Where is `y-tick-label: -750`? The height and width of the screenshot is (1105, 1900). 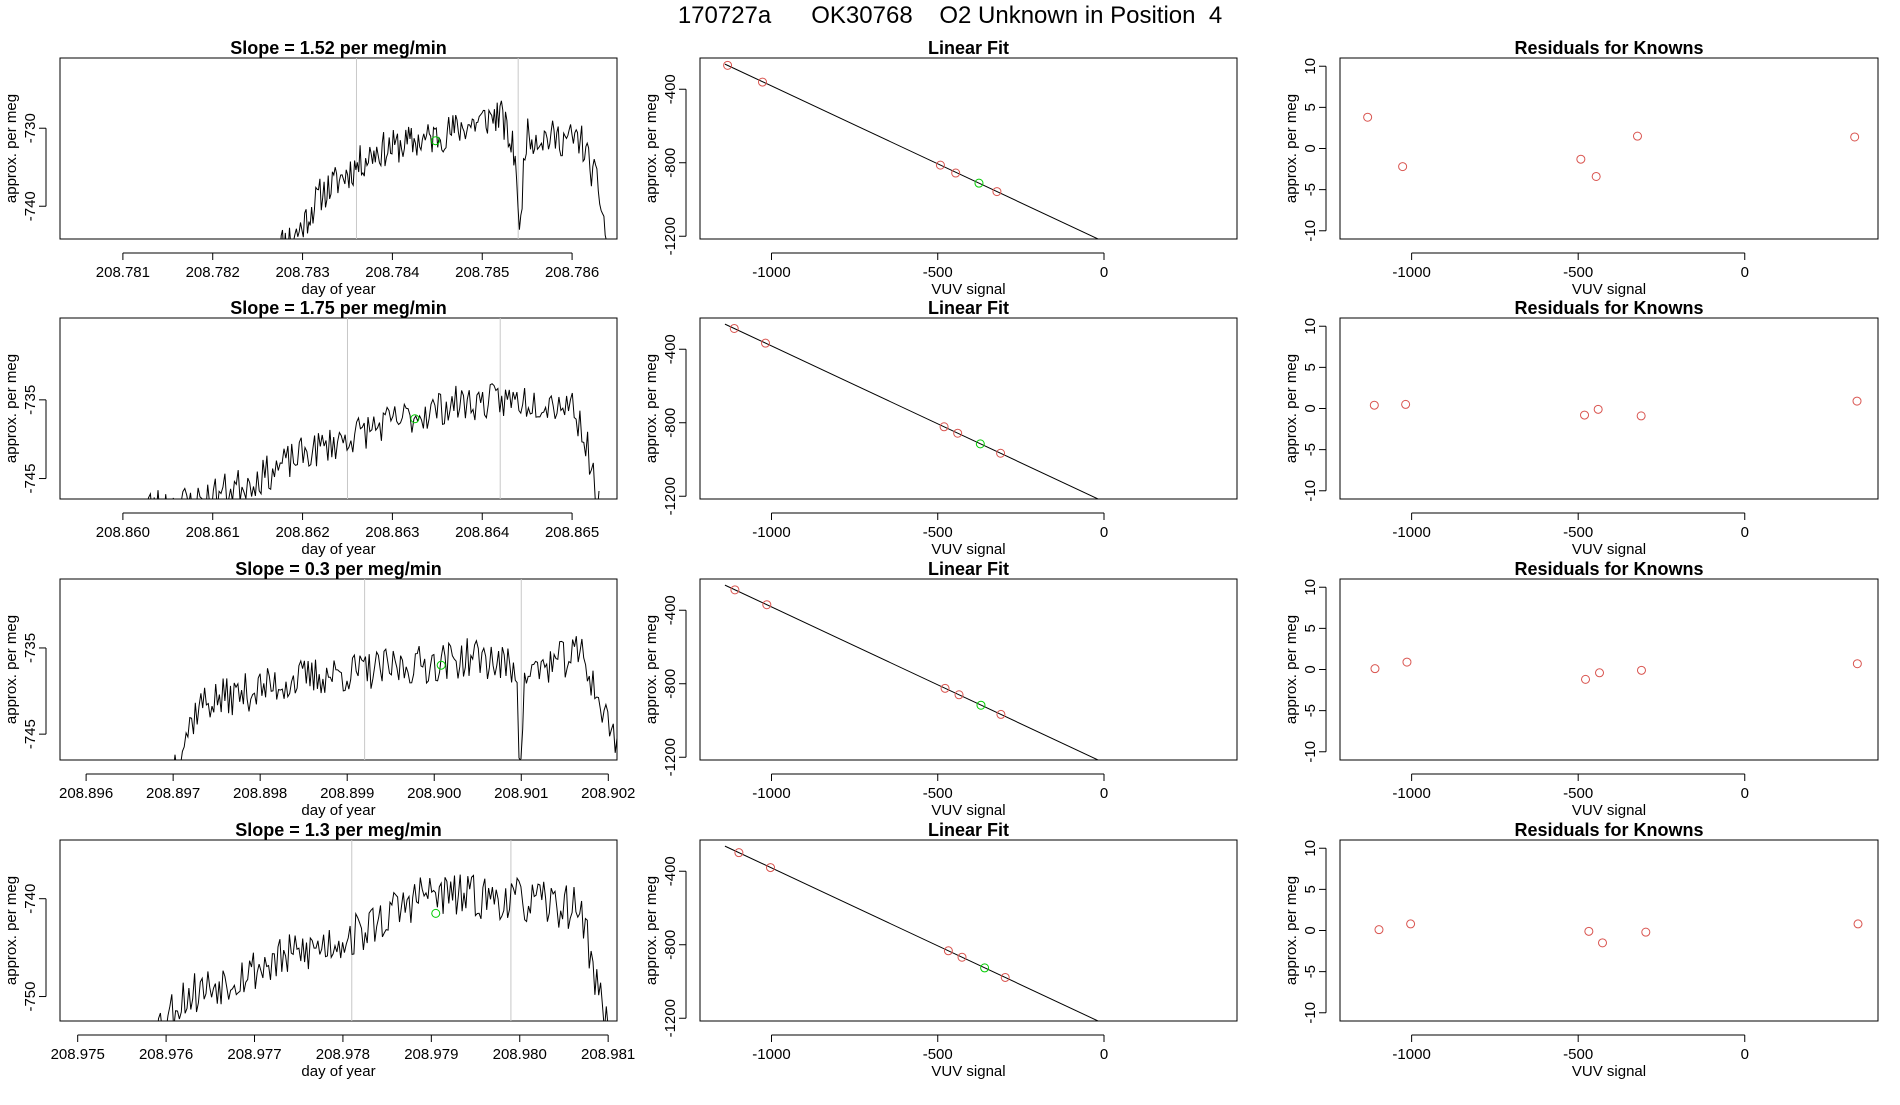 y-tick-label: -750 is located at coordinates (30, 997).